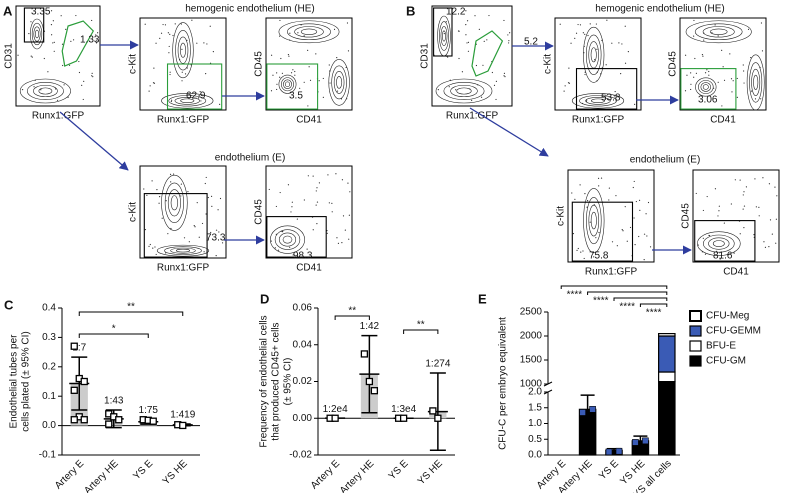  Describe the element at coordinates (9, 56) in the screenshot. I see `axis-label: CD31` at that location.